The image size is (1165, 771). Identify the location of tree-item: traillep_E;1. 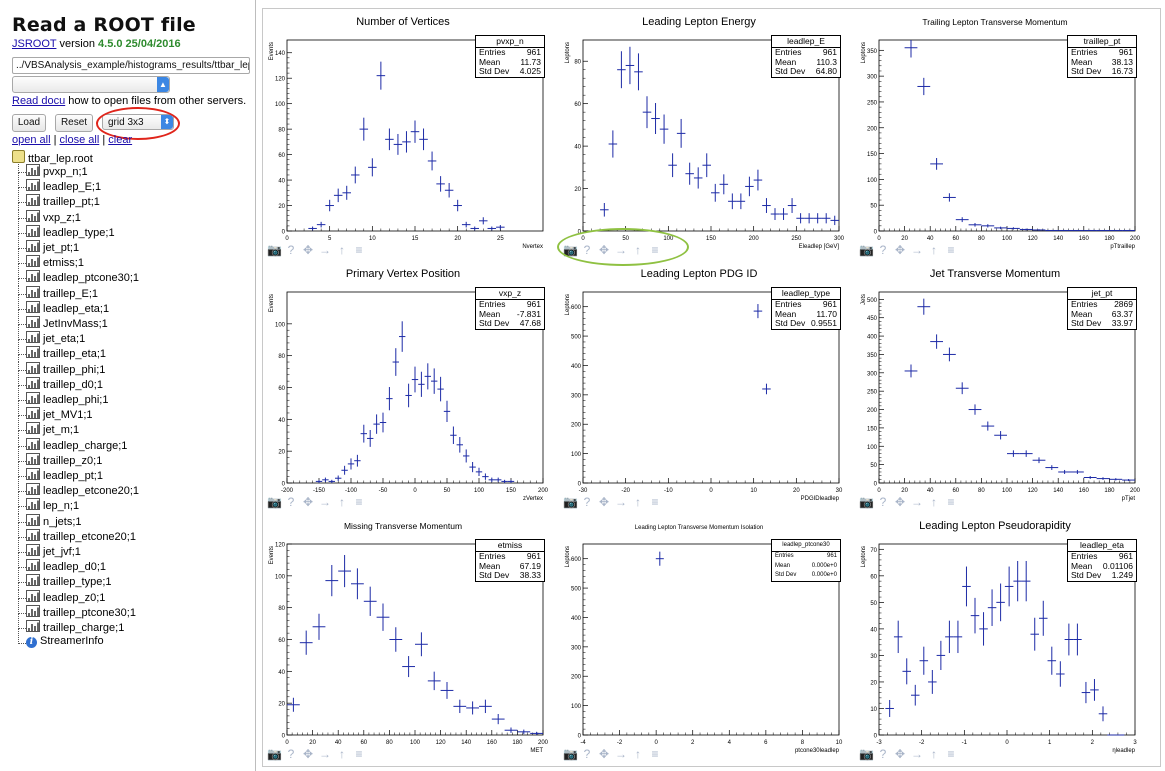
(58, 293).